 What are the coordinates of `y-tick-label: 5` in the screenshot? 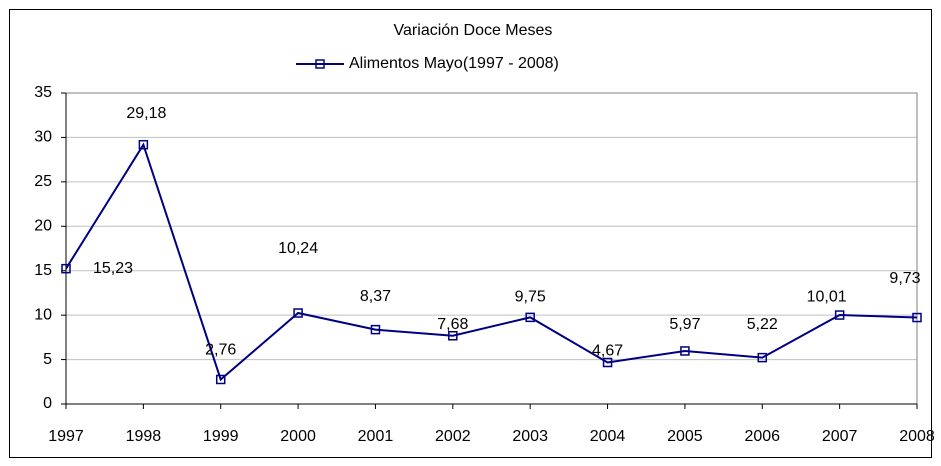 It's located at (47, 359).